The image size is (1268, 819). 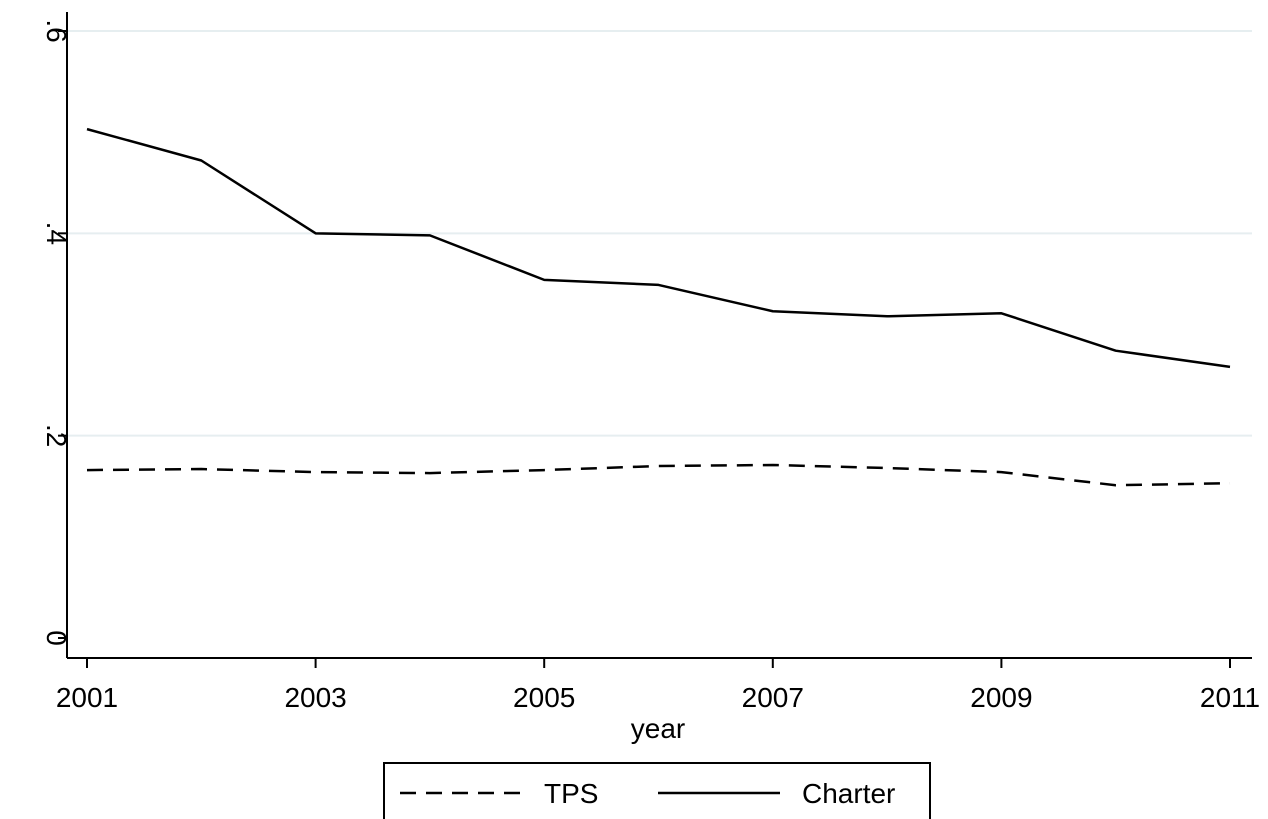 What do you see at coordinates (658, 728) in the screenshot?
I see `x-axis-title: year` at bounding box center [658, 728].